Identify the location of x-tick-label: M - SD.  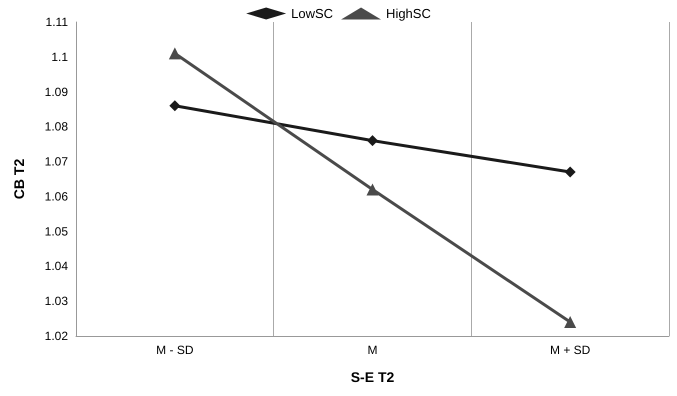
(175, 350).